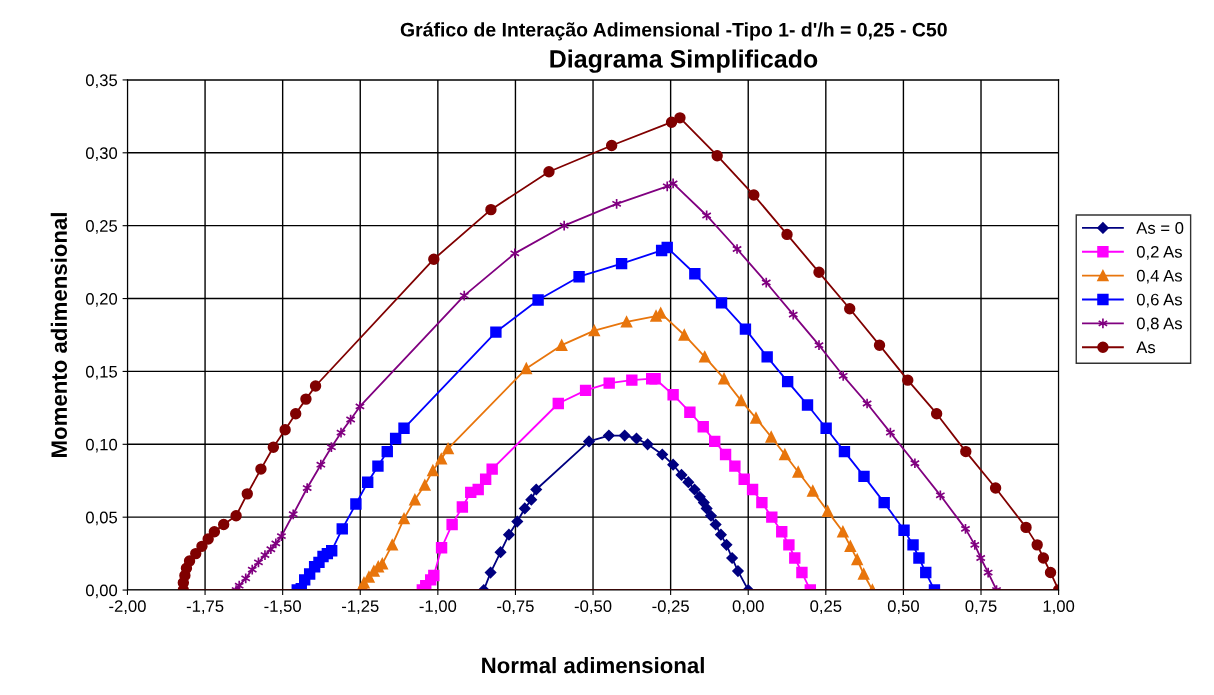  I want to click on x-tick-label: -1,50, so click(282, 607).